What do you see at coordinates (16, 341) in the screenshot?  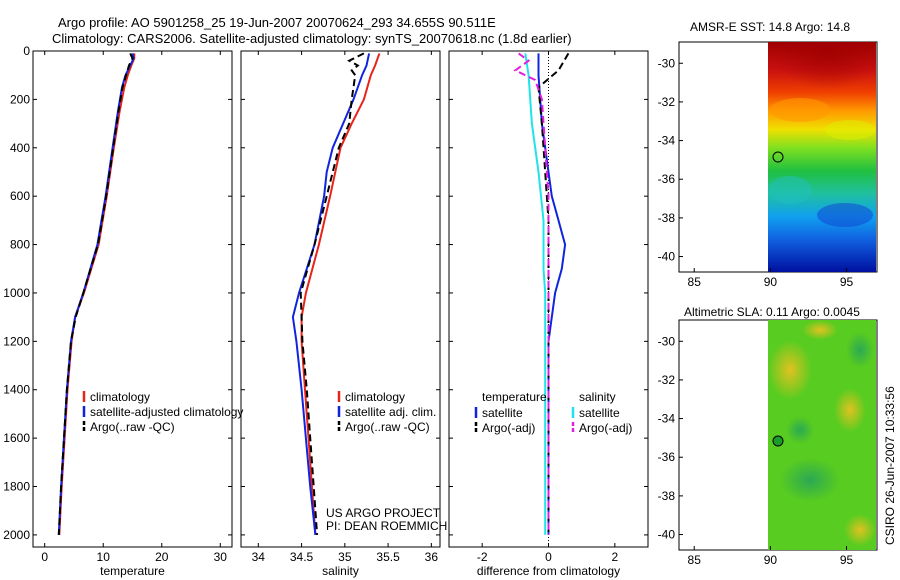 I see `y-tick-label: 1200` at bounding box center [16, 341].